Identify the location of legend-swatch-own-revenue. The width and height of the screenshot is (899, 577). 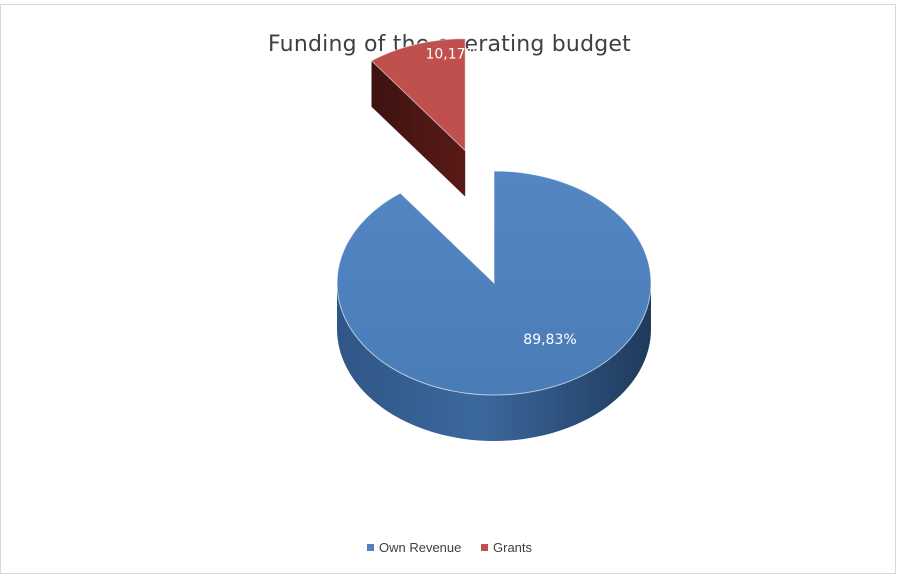
(370, 548).